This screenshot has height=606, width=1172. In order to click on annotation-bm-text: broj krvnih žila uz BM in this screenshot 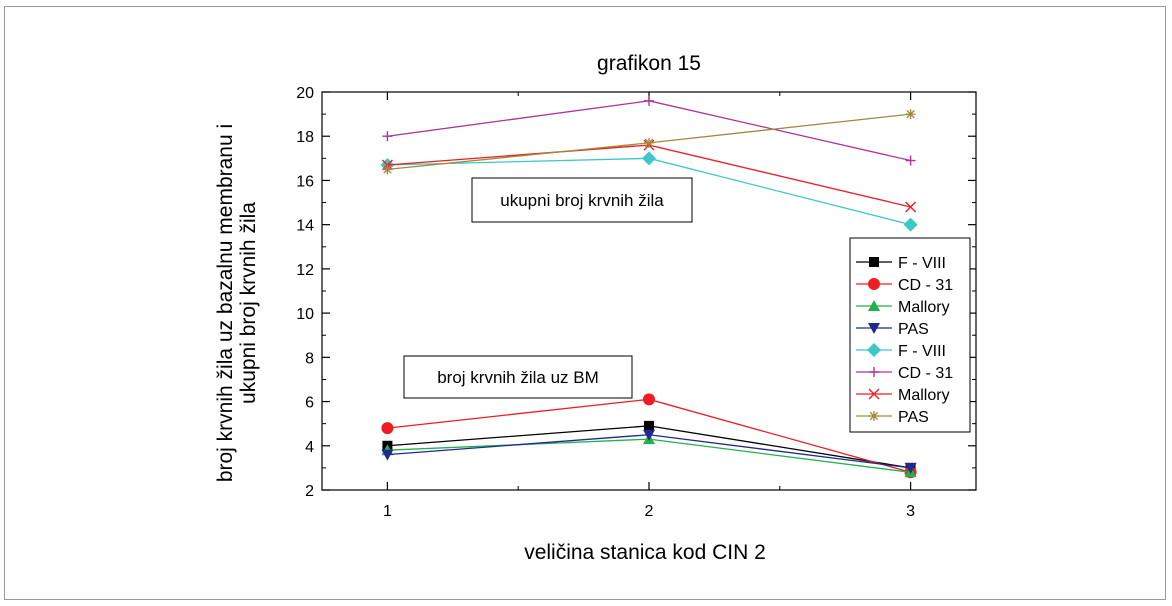, I will do `click(518, 377)`.